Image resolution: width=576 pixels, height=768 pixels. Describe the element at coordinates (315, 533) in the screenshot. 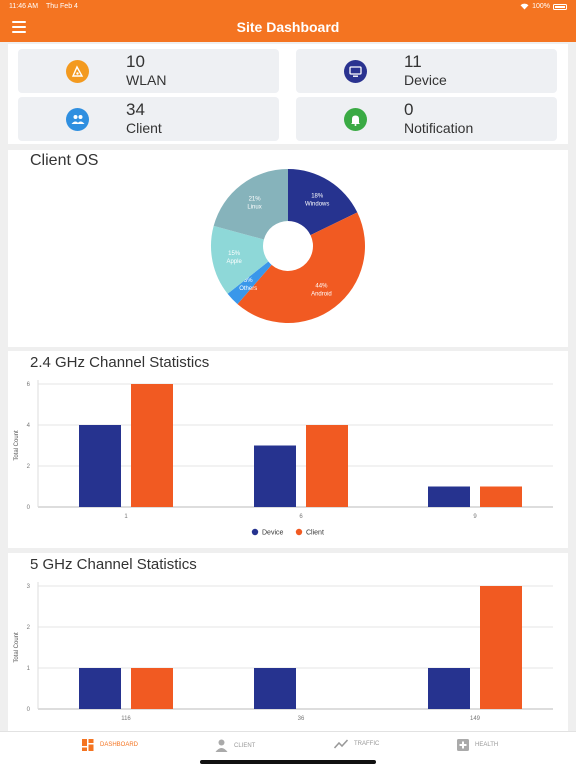

I see `legend-label-client: Client` at that location.